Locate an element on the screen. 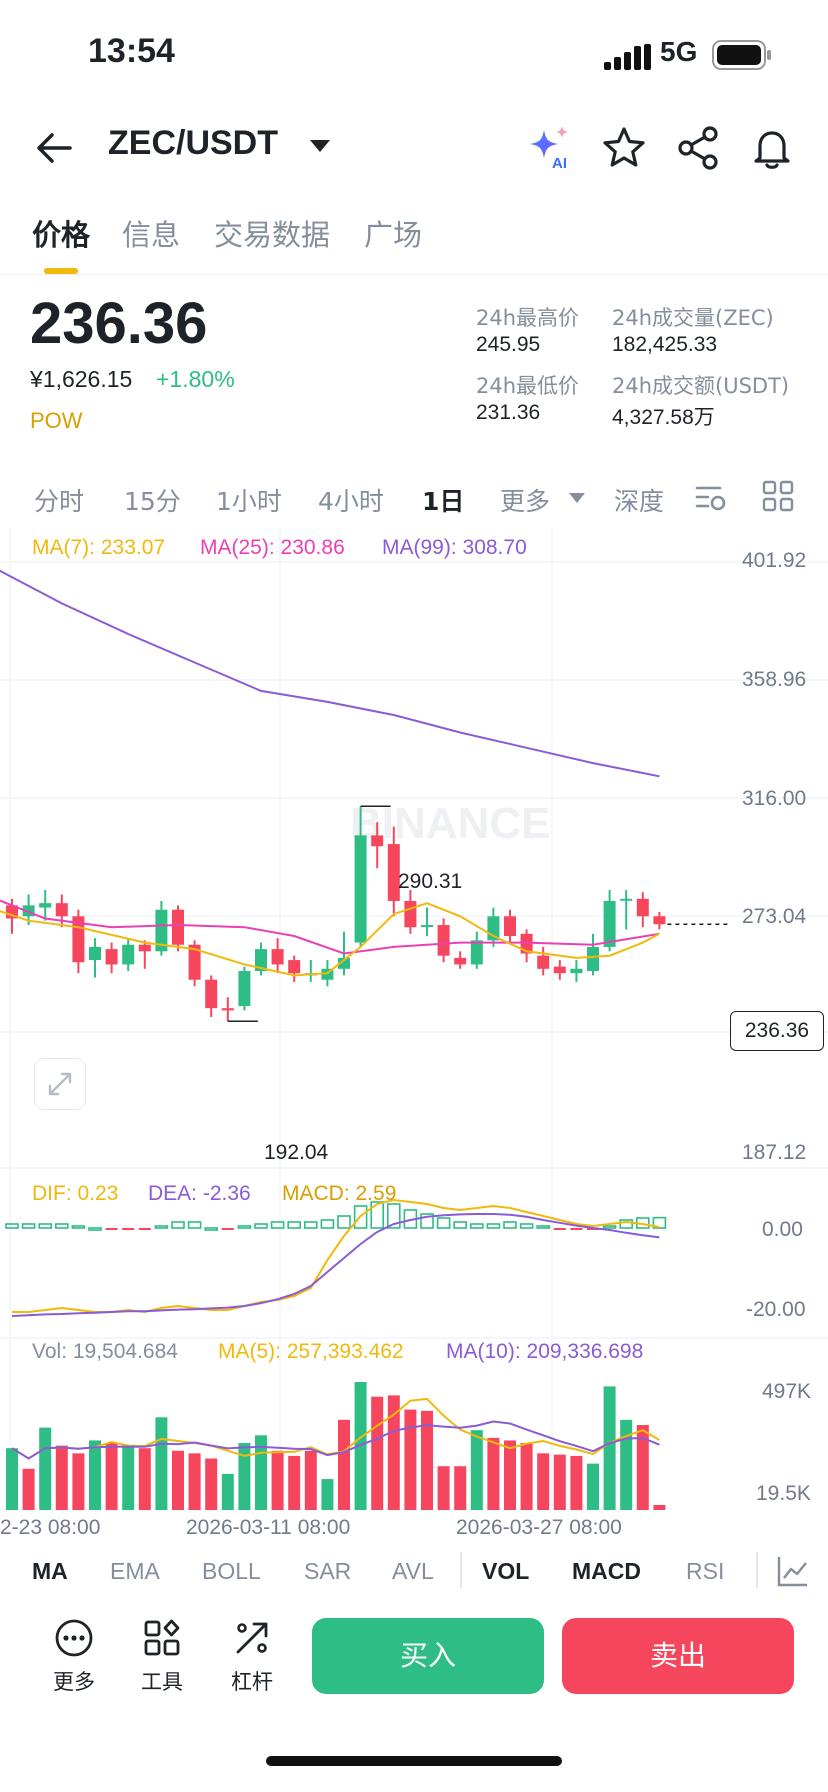  interval-time: 分时 is located at coordinates (59, 501).